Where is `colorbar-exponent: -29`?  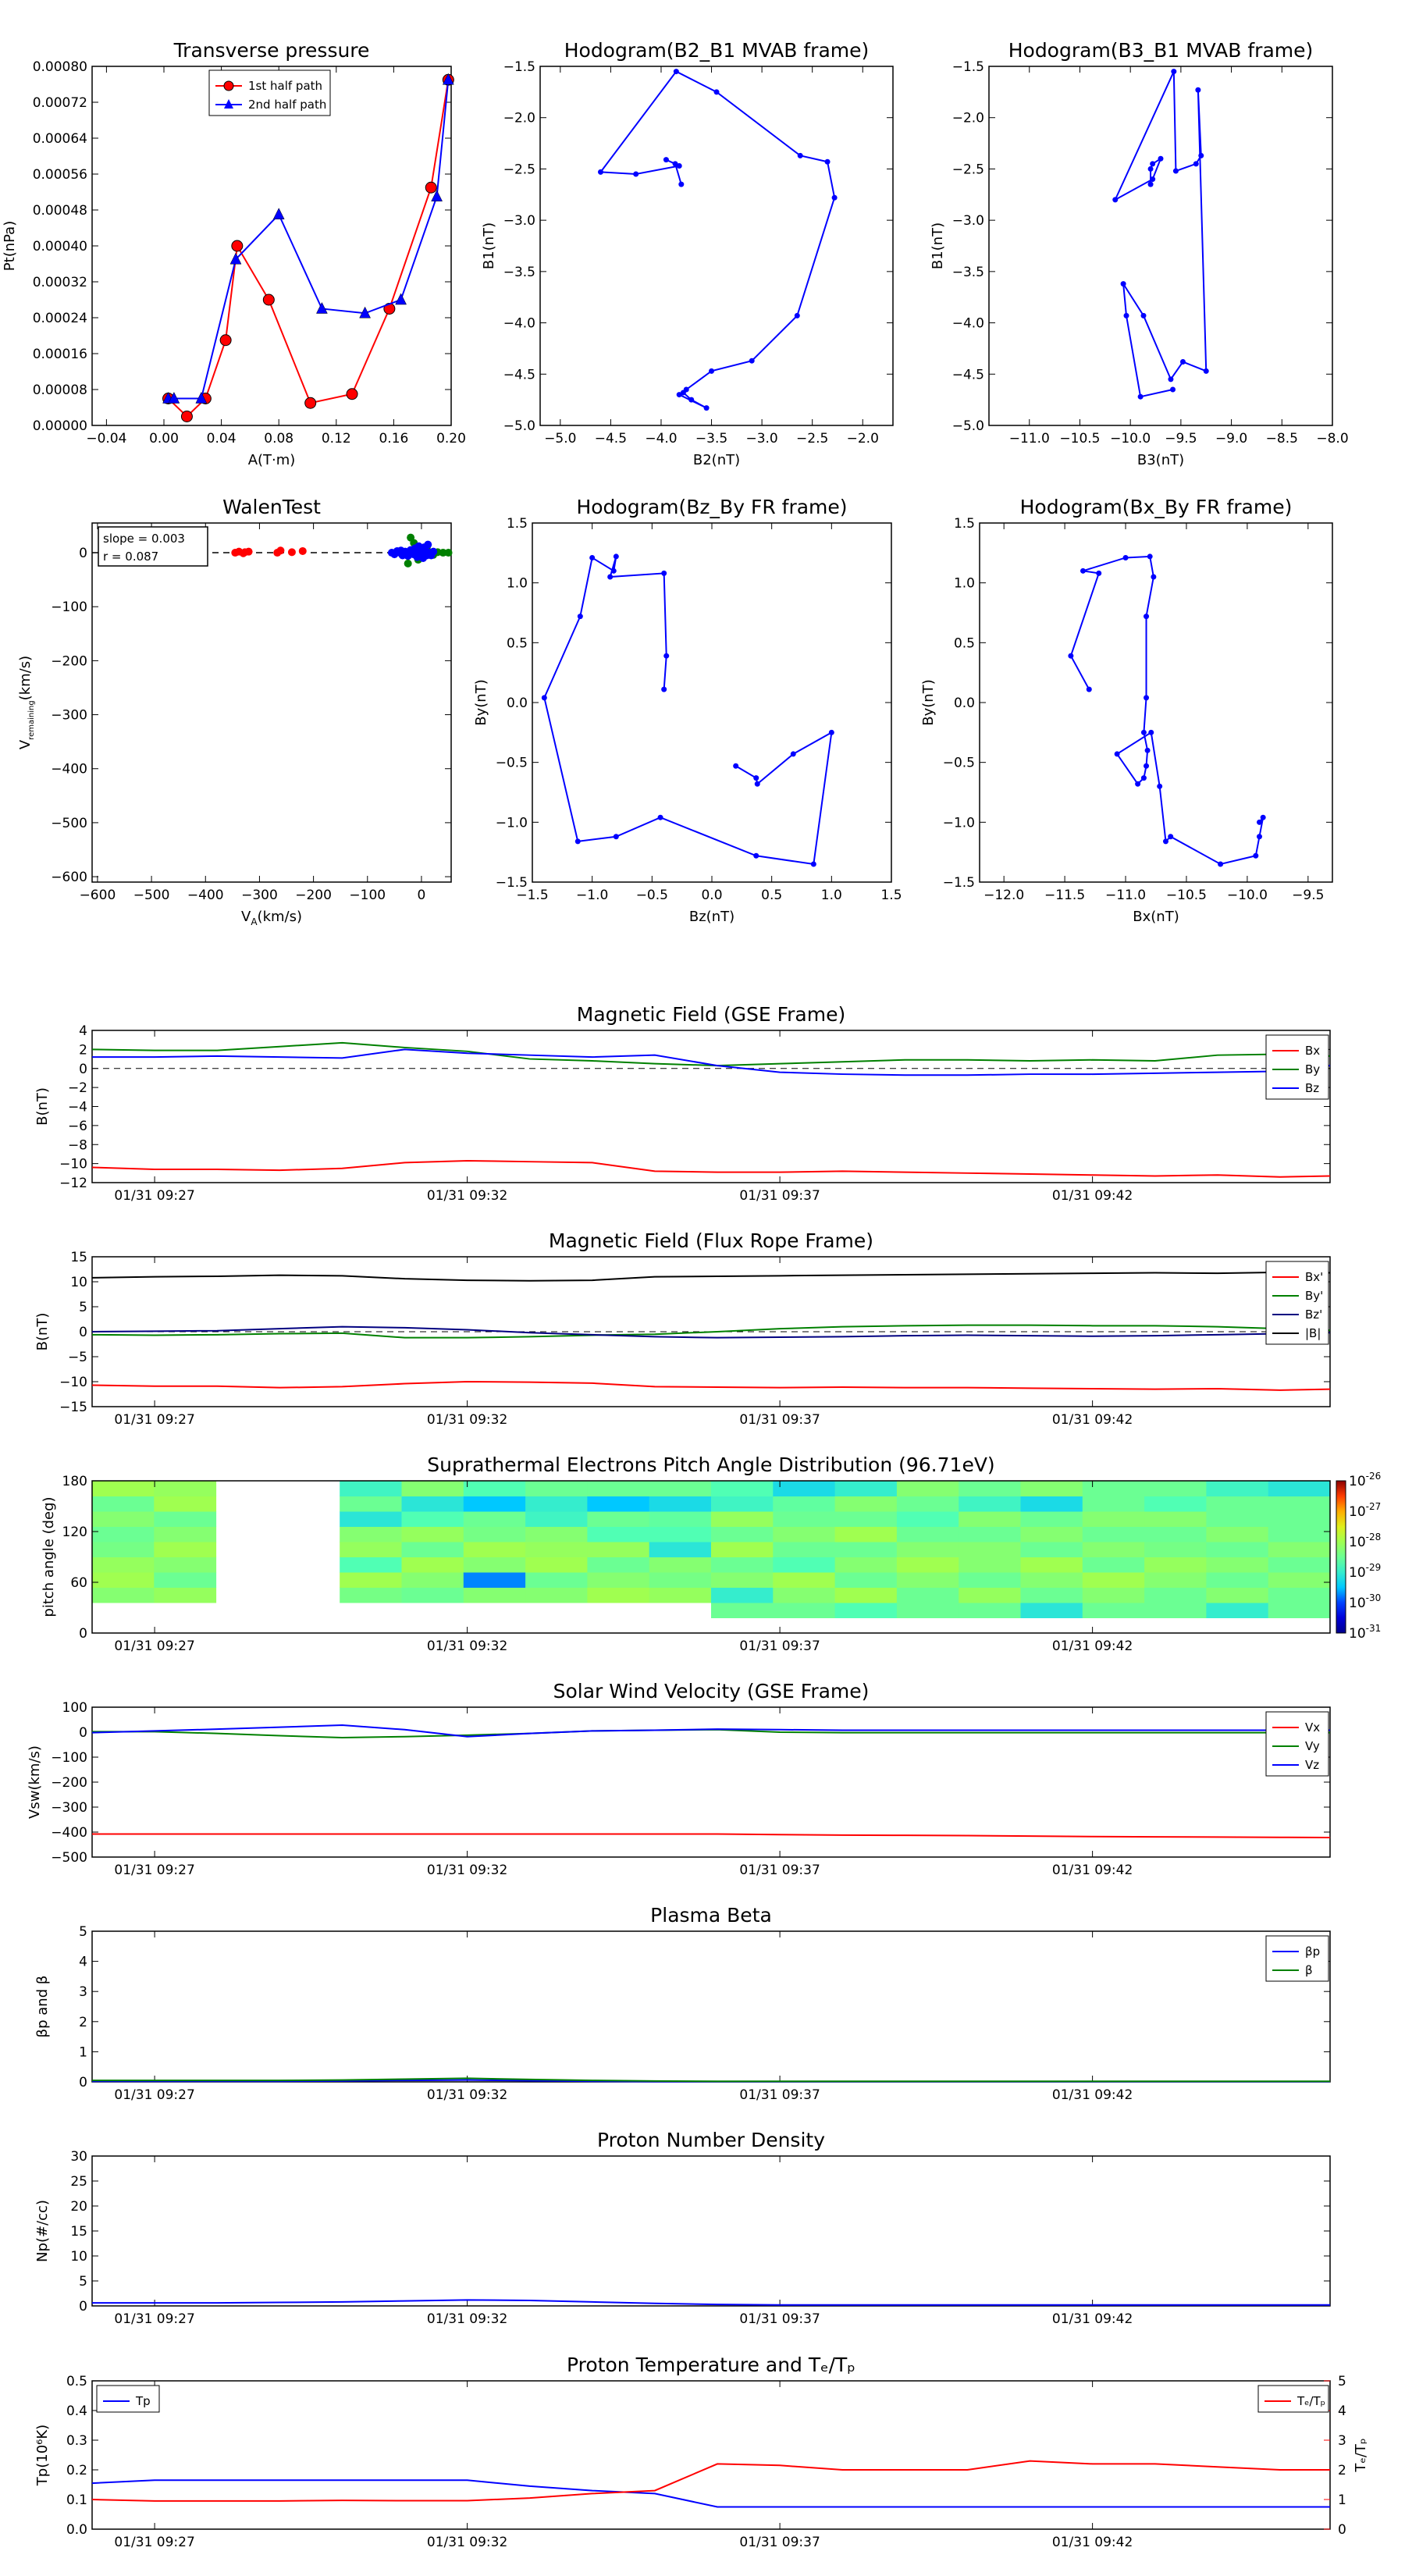
colorbar-exponent: -29 is located at coordinates (1374, 1567).